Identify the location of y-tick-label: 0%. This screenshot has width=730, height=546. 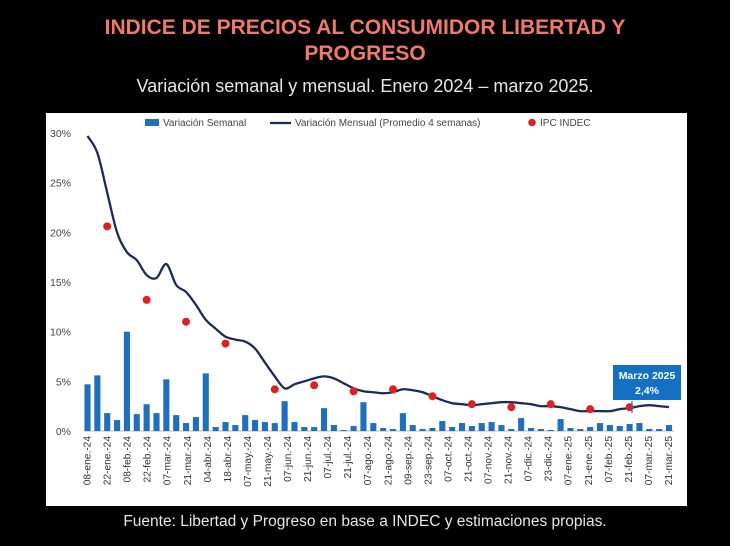
(63, 432).